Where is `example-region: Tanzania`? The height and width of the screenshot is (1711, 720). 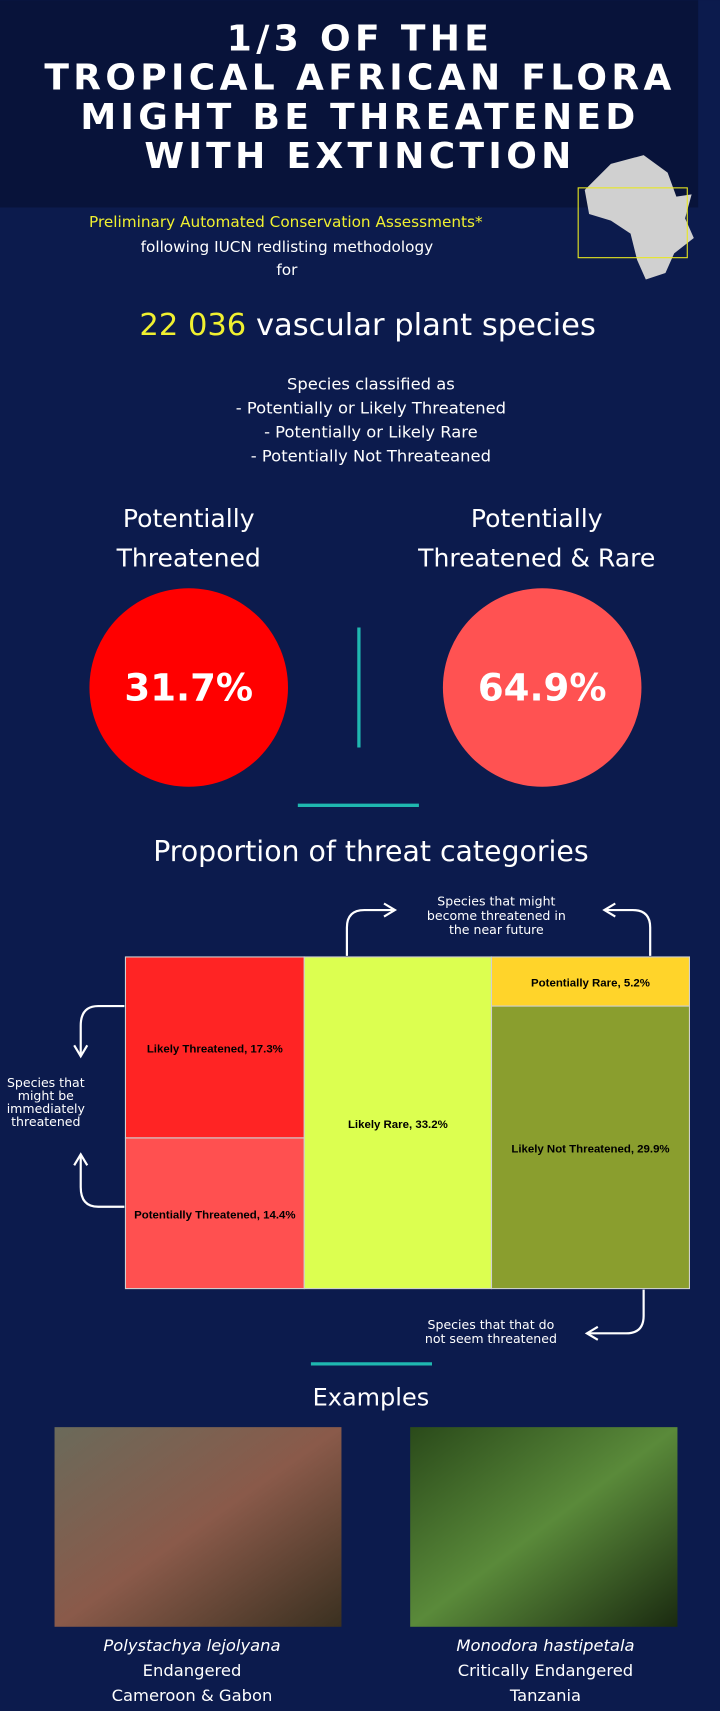
example-region: Tanzania is located at coordinates (545, 1695).